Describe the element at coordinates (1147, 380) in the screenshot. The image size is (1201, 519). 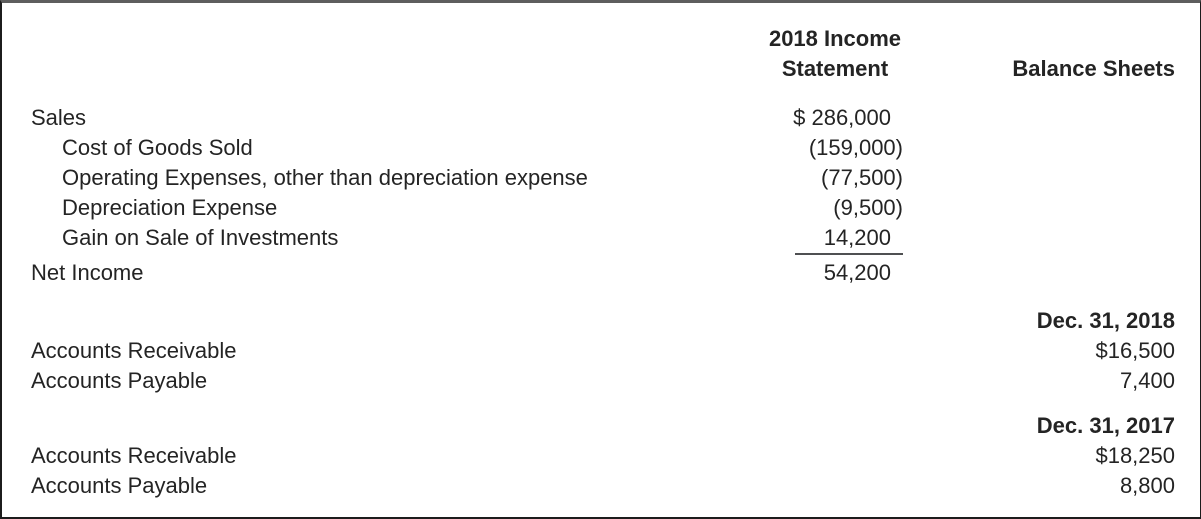
I see `row-value: 7,400` at that location.